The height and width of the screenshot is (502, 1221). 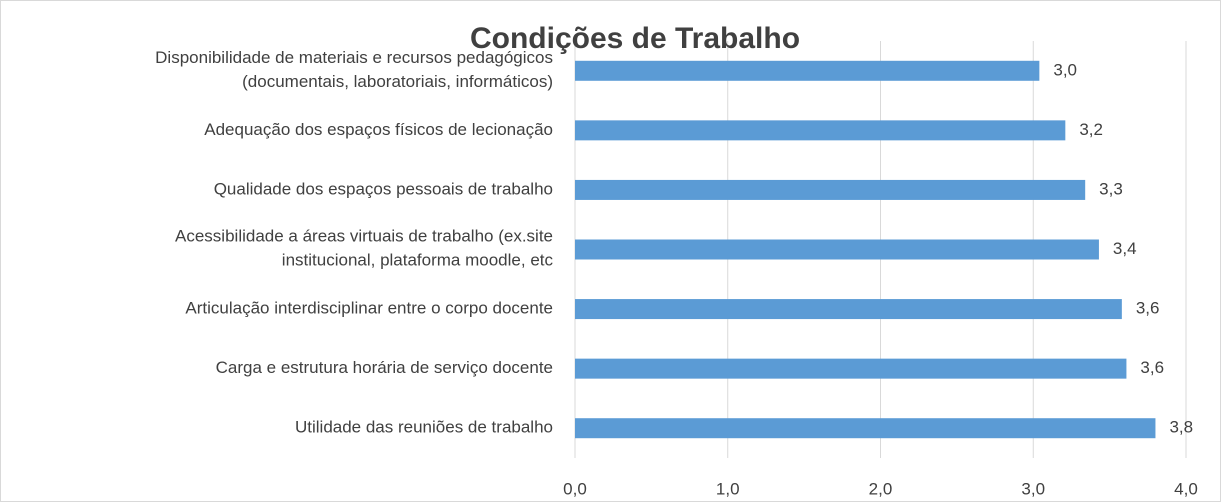 What do you see at coordinates (1181, 427) in the screenshot?
I see `data-label: 3,8` at bounding box center [1181, 427].